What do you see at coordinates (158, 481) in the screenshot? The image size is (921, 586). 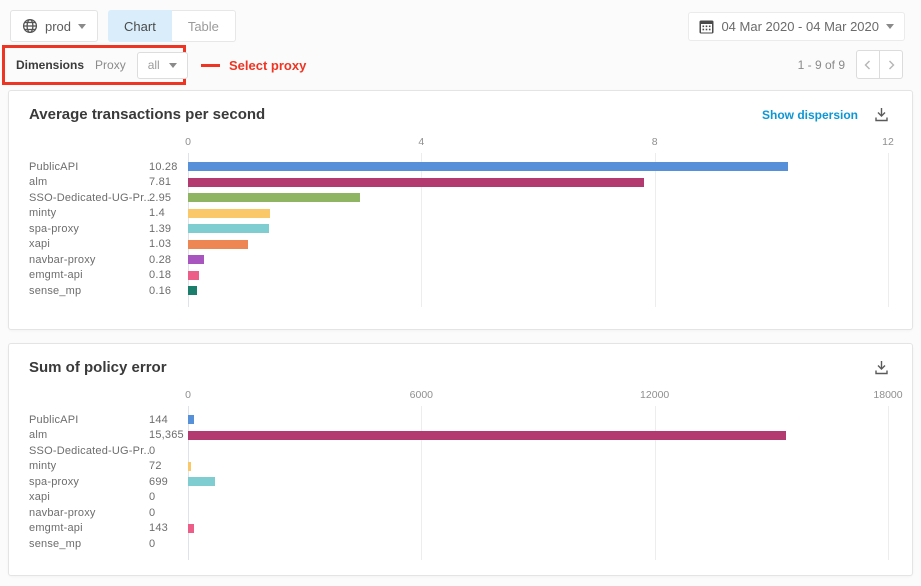 I see `value-label: 699` at bounding box center [158, 481].